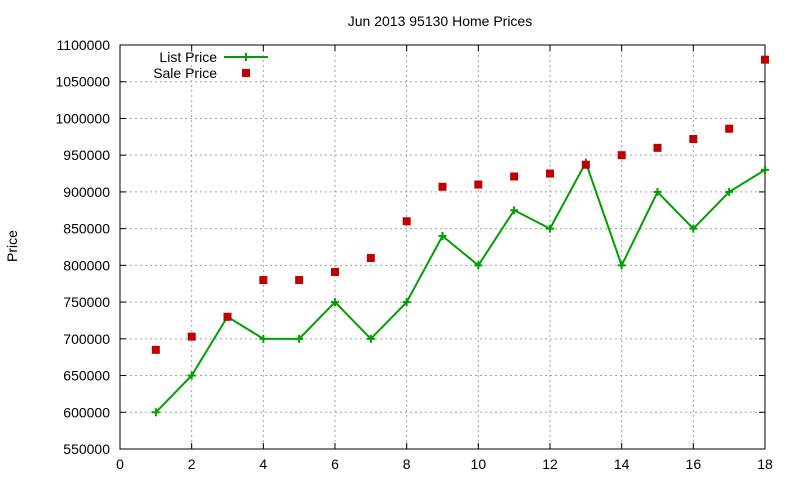  I want to click on y-tick-label: 1000000, so click(82, 118).